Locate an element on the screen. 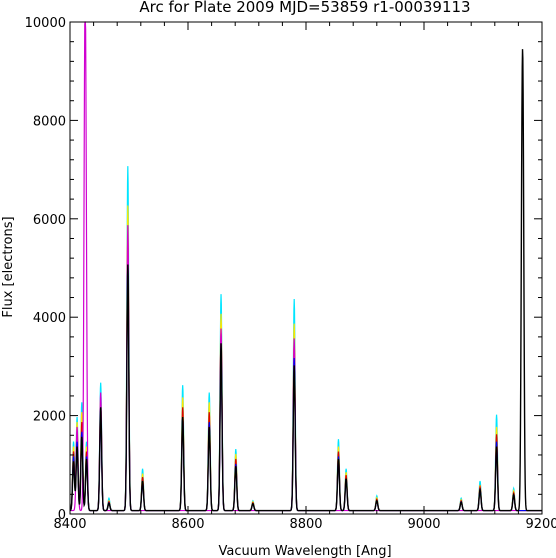 The width and height of the screenshot is (556, 558). y-tick-label: 10000 is located at coordinates (45, 23).